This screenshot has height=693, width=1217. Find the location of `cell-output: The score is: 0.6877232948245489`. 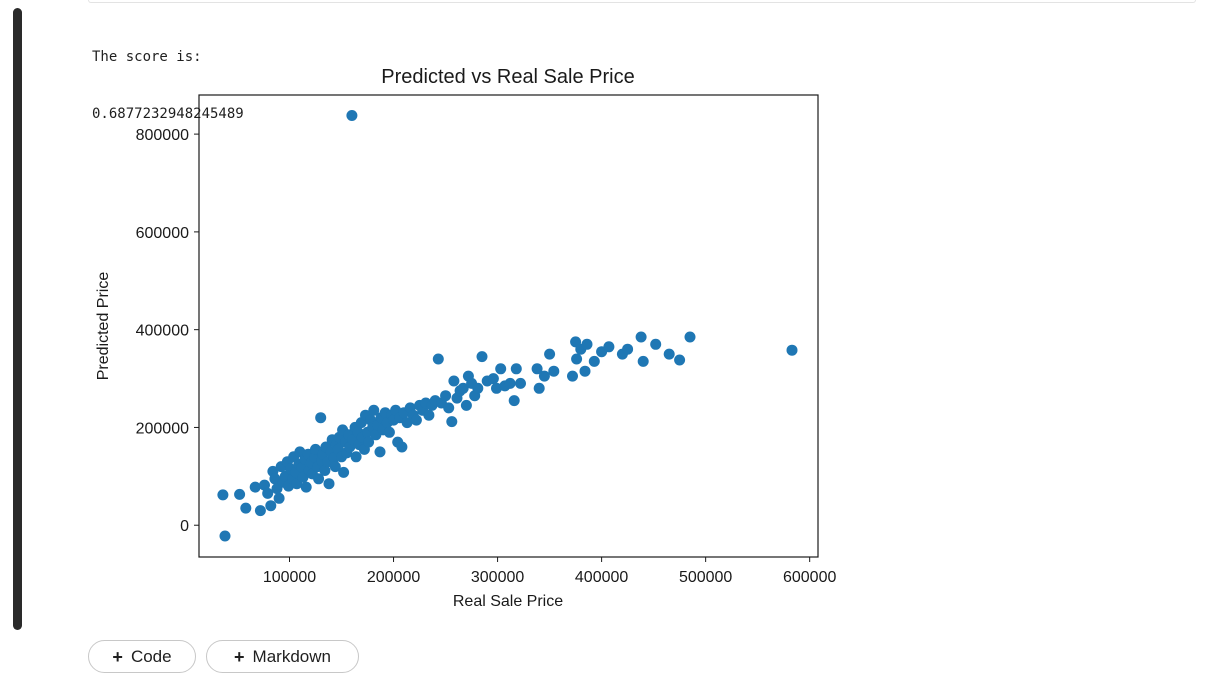

cell-output: The score is: 0.6877232948245489 is located at coordinates (168, 76).